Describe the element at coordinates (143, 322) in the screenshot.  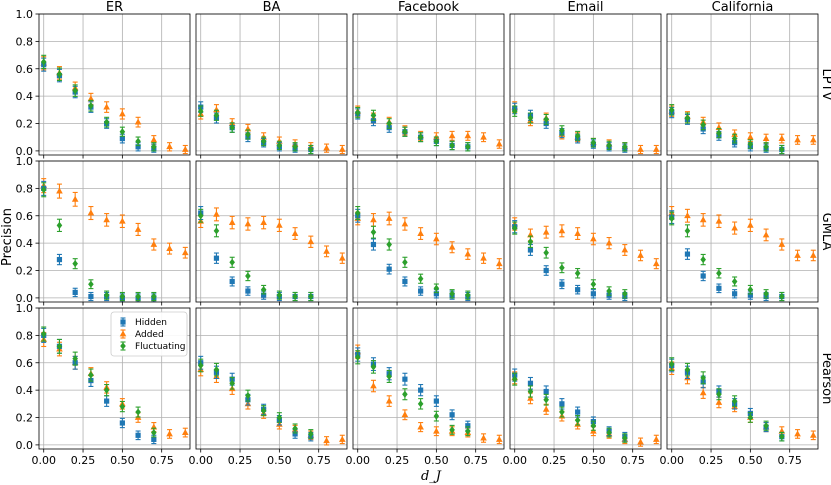
I see `legend-item-hidden: Hidden` at that location.